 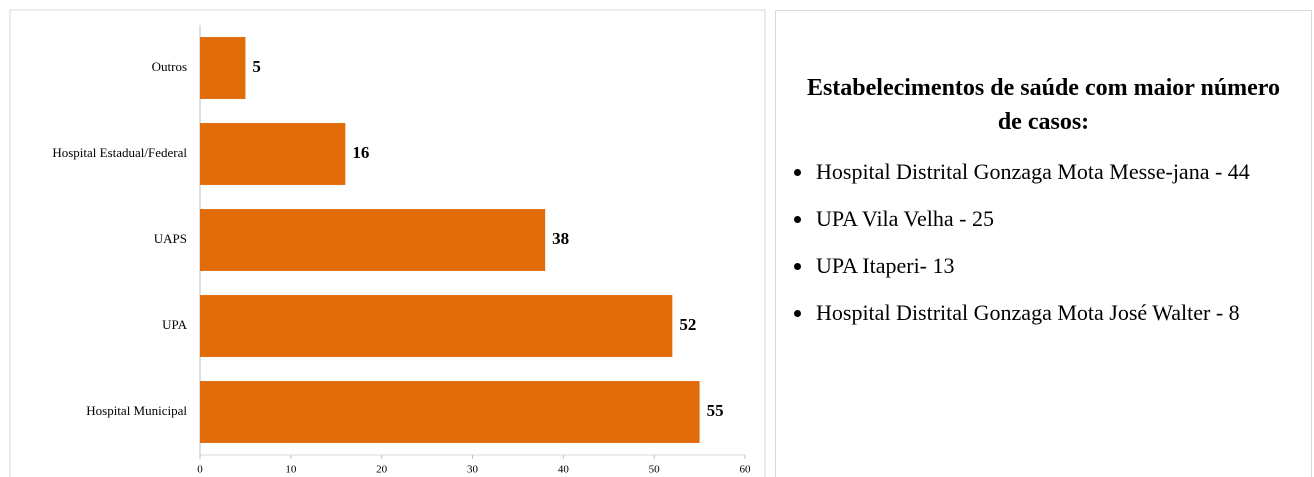 What do you see at coordinates (200, 470) in the screenshot?
I see `x-tick-label: 0` at bounding box center [200, 470].